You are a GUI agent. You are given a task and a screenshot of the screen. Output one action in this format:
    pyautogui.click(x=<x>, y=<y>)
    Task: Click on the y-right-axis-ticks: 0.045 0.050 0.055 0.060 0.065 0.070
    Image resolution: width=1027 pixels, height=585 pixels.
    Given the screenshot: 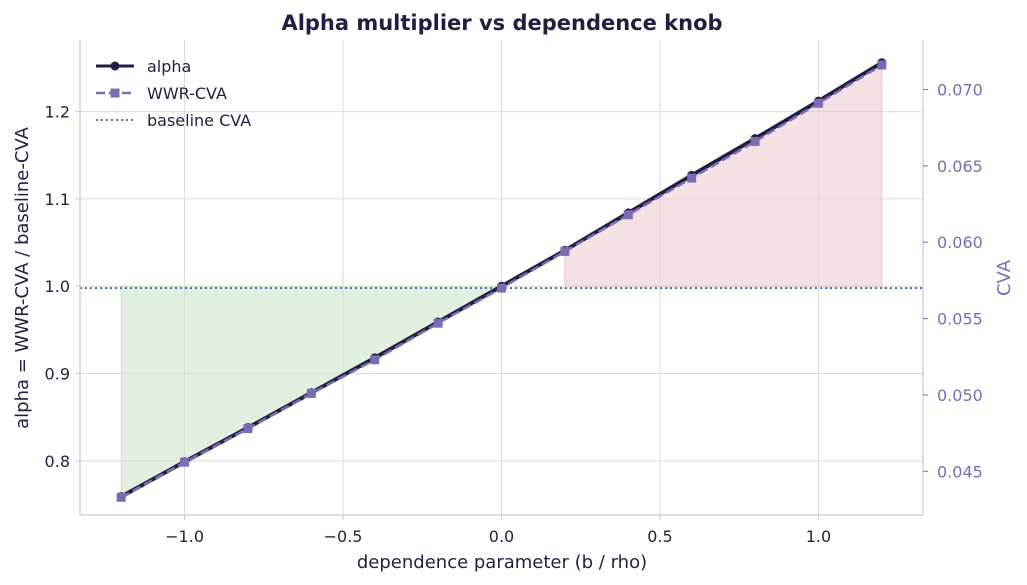 What is the action you would take?
    pyautogui.click(x=953, y=280)
    